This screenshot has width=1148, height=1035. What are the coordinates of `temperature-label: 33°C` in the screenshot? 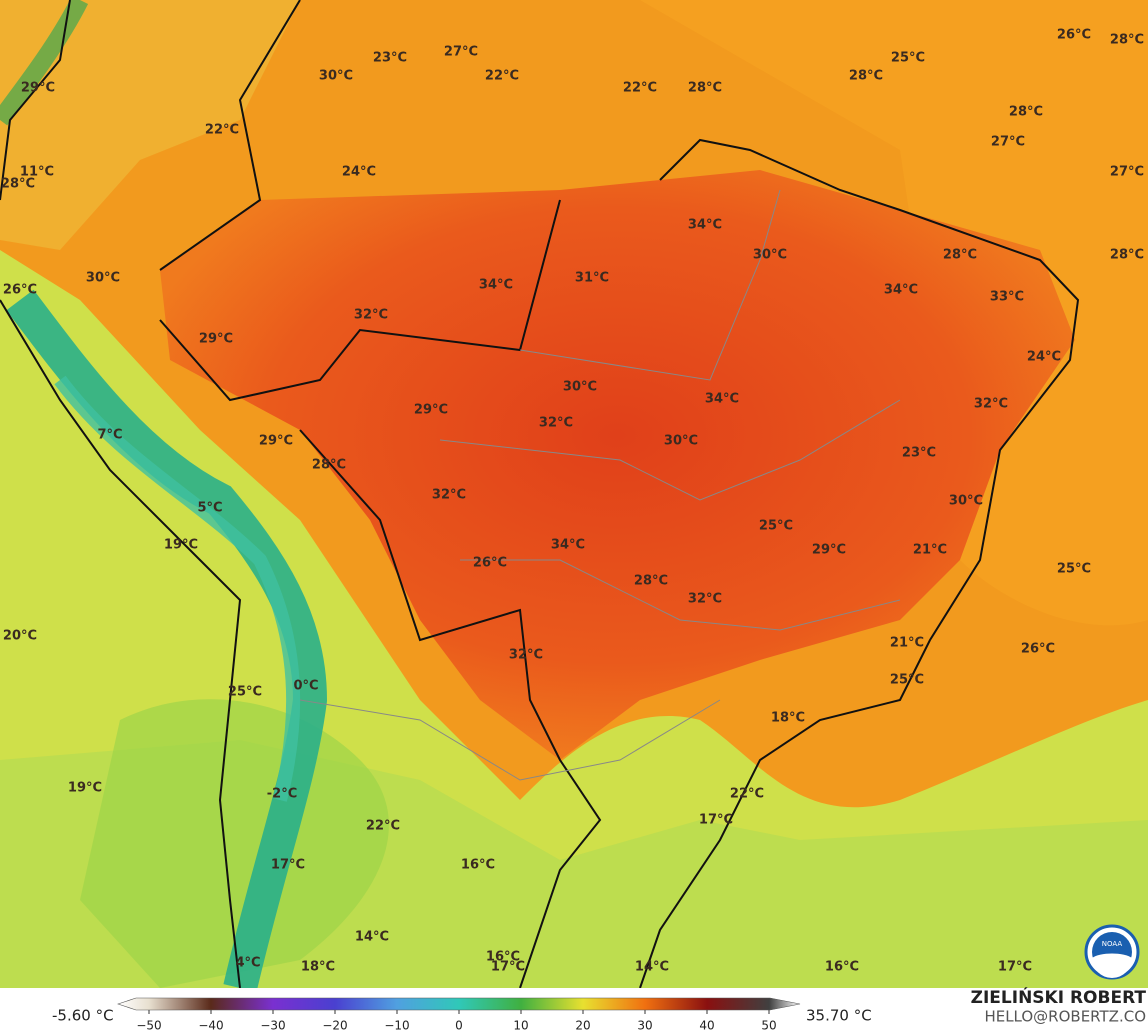 It's located at (1007, 297).